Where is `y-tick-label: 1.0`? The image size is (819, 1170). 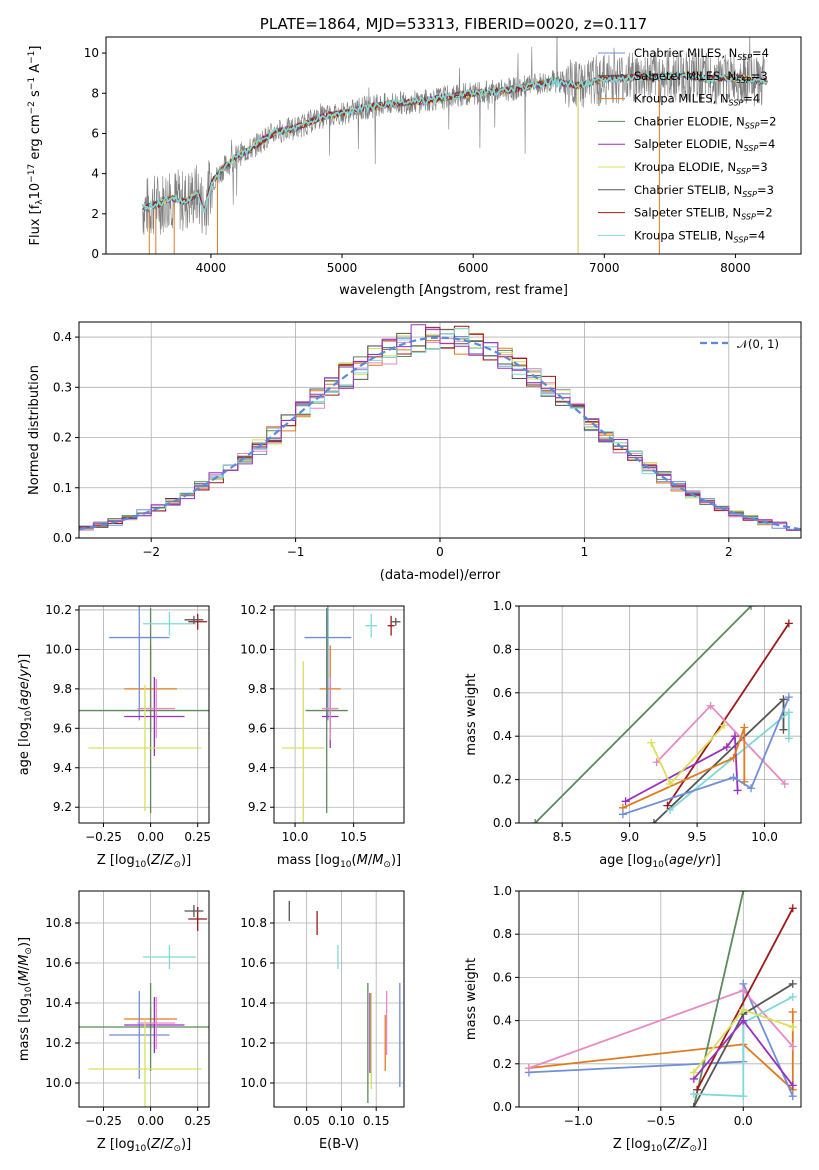 y-tick-label: 1.0 is located at coordinates (502, 891).